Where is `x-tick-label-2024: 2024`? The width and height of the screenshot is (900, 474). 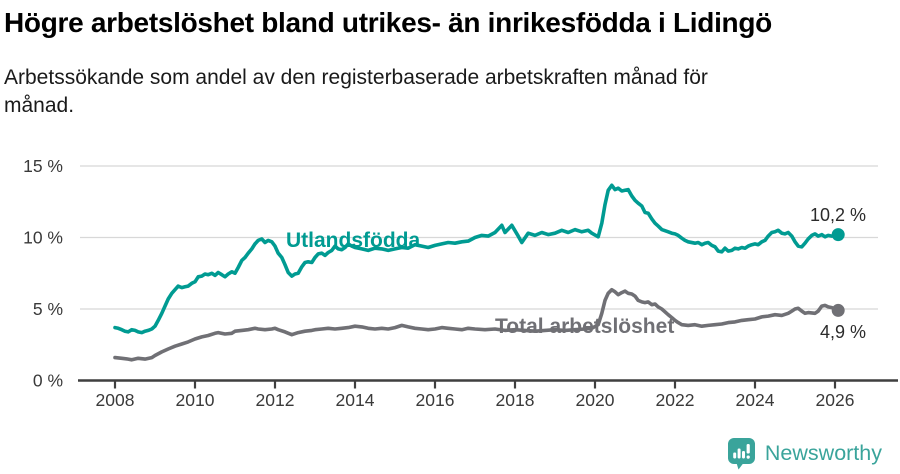
x-tick-label-2024: 2024 is located at coordinates (755, 400).